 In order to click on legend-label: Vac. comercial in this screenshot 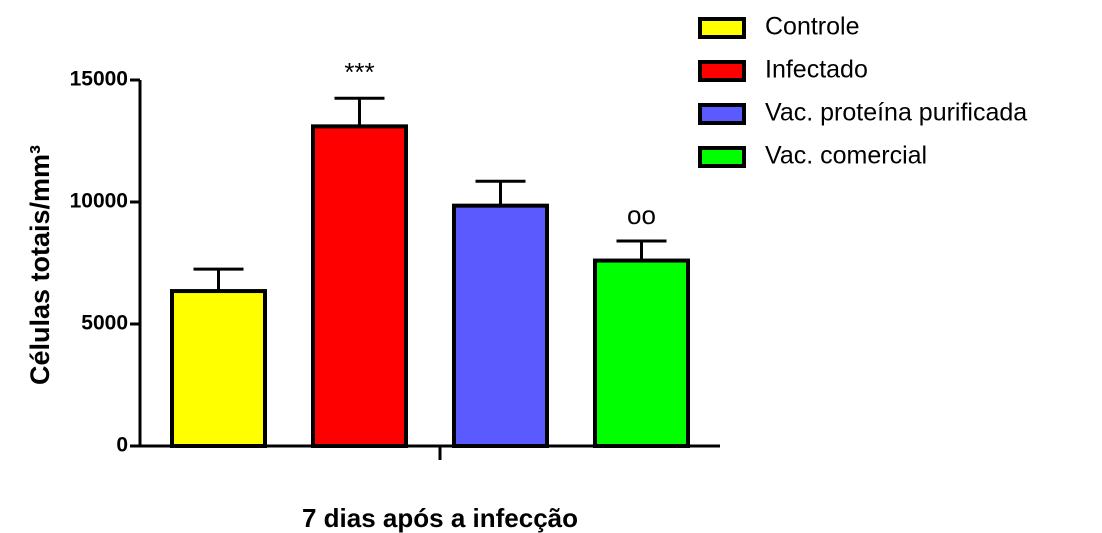, I will do `click(846, 156)`.